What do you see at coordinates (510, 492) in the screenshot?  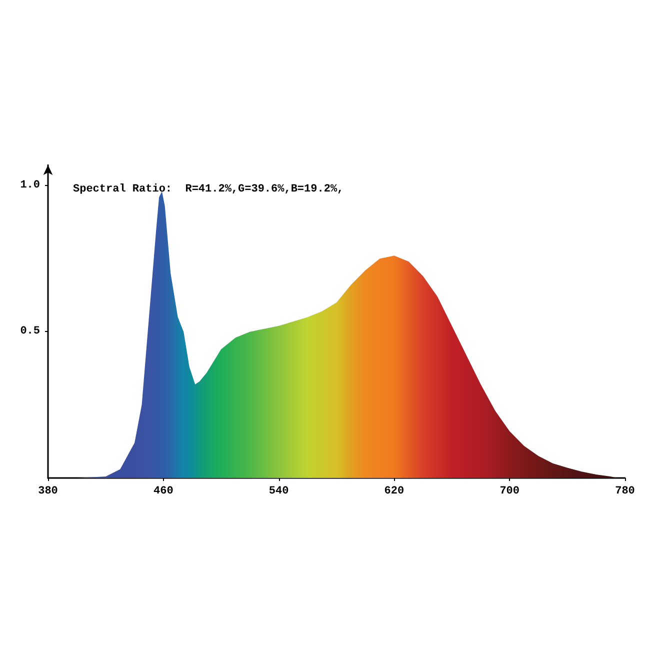 I see `x-tick-label: 700` at bounding box center [510, 492].